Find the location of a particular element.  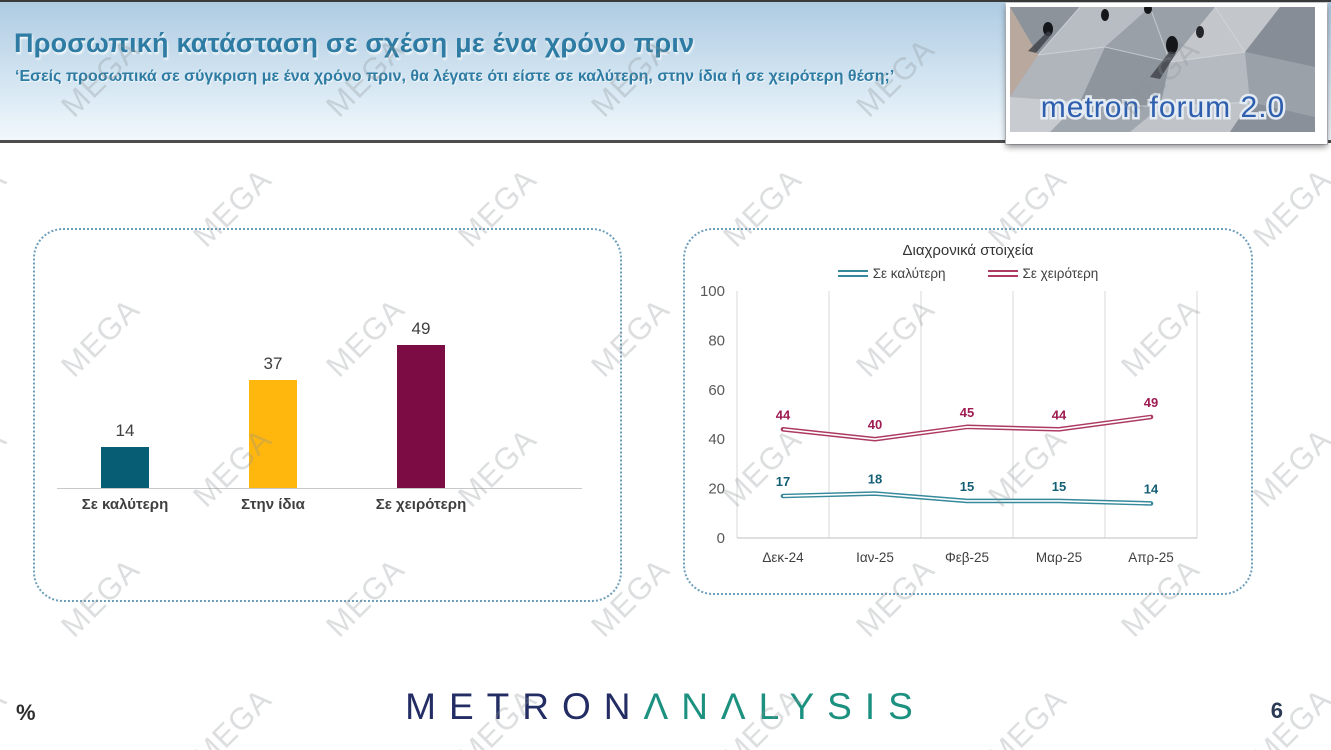

data-label: 18 is located at coordinates (875, 479).